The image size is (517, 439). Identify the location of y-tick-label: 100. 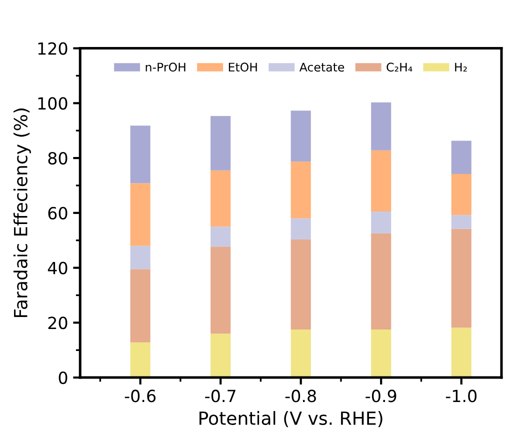
(53, 103).